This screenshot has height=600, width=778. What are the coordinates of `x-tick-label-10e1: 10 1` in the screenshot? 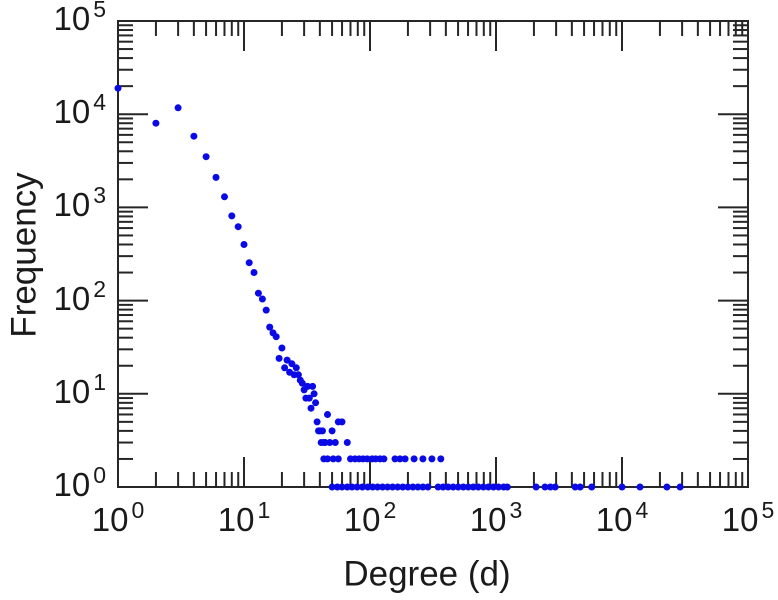 It's located at (244, 518).